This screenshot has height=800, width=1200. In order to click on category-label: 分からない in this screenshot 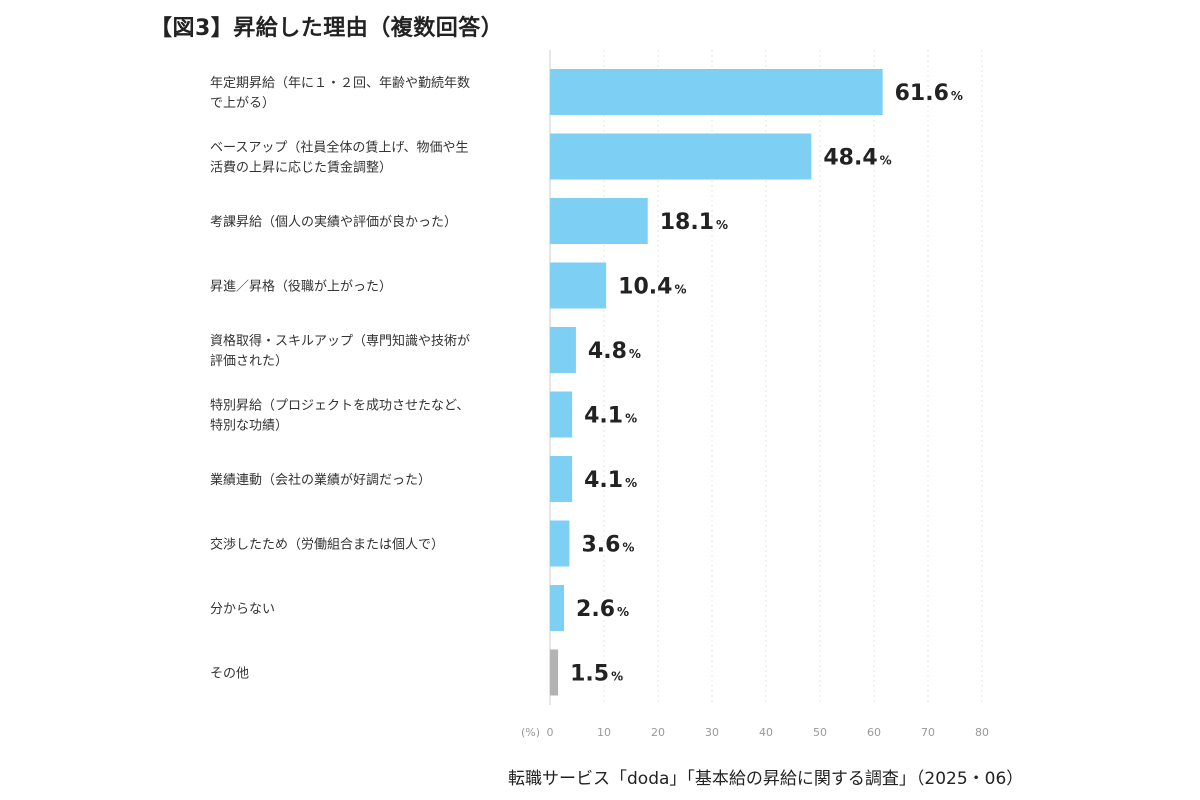, I will do `click(242, 609)`.